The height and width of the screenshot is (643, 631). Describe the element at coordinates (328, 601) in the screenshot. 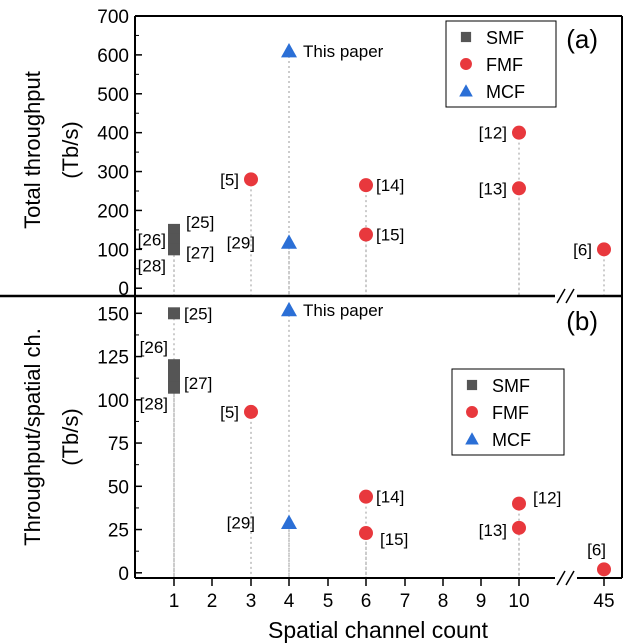

I see `x-tick-label: 5` at that location.